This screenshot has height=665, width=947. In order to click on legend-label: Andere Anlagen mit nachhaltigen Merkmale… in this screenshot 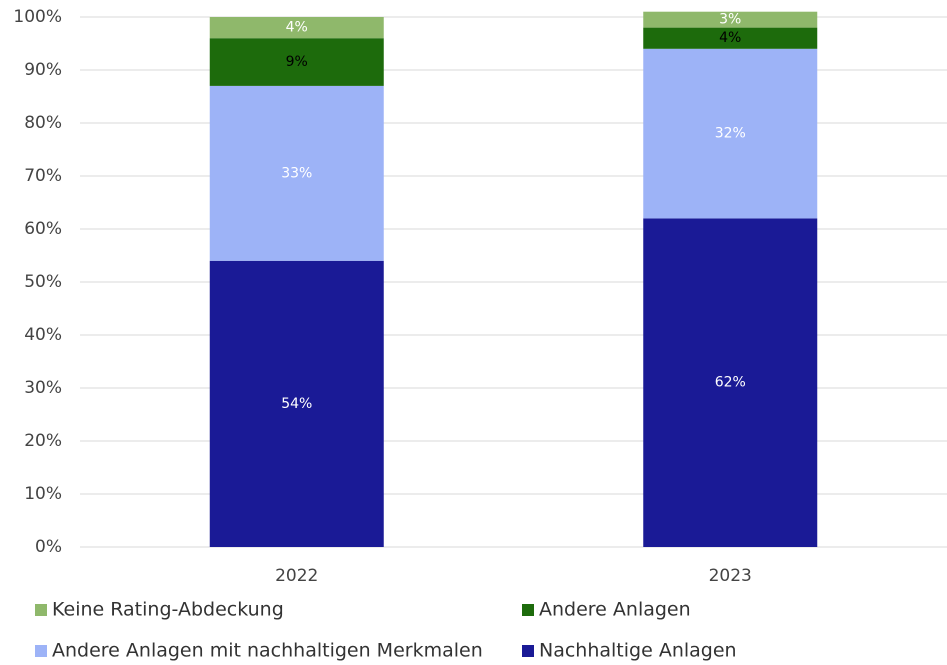, I will do `click(267, 651)`.